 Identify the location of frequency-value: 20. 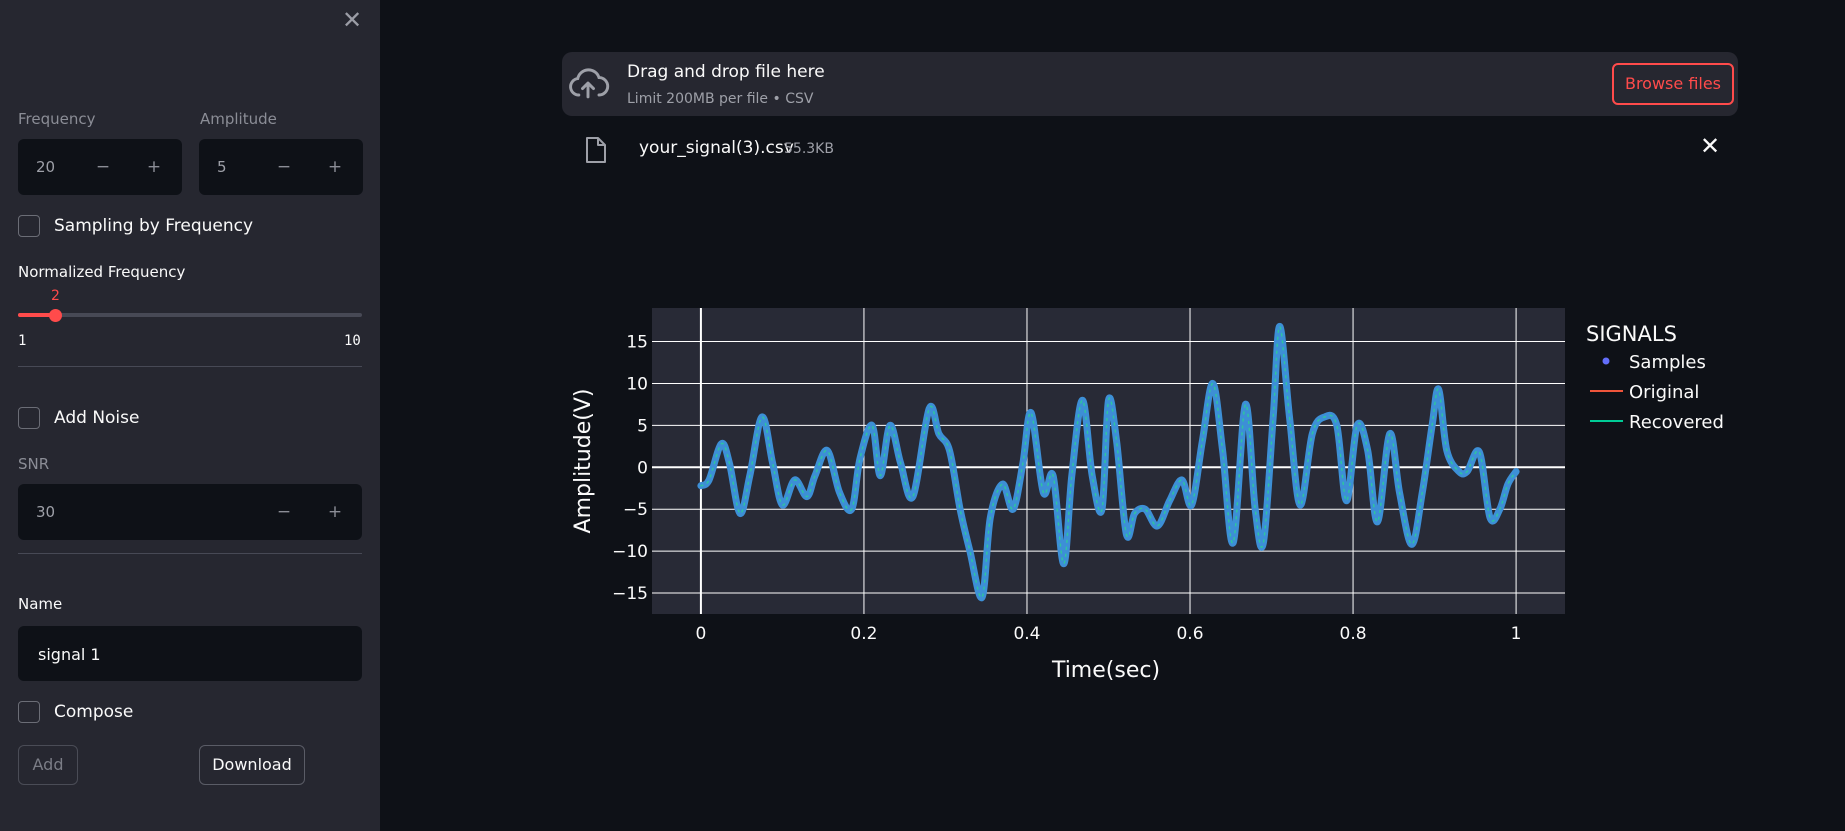
(46, 167).